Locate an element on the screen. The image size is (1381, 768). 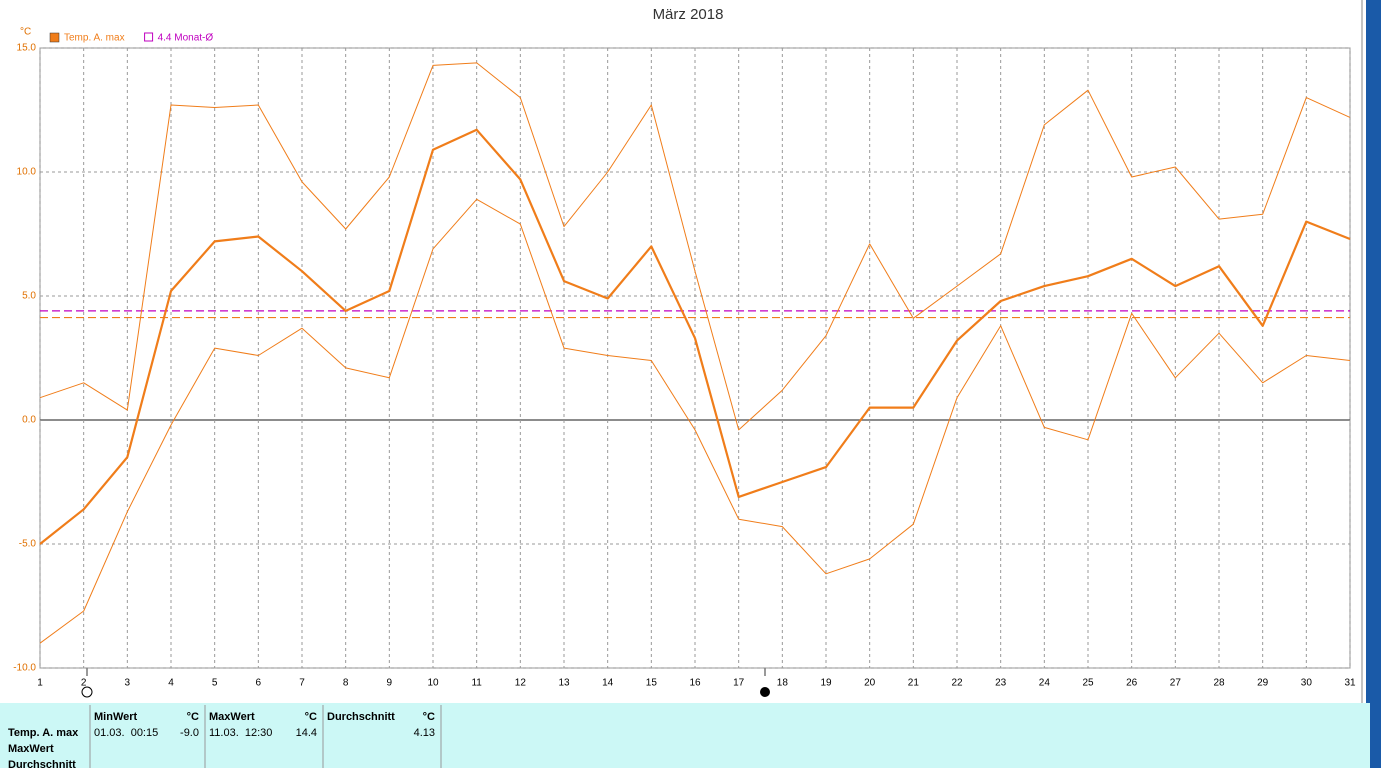
x-tick-label: 24 is located at coordinates (1045, 683).